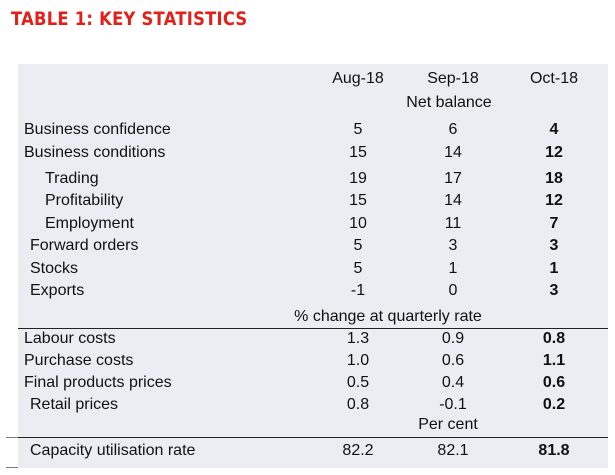 The width and height of the screenshot is (615, 475). Describe the element at coordinates (113, 450) in the screenshot. I see `row-label: Capacity utilisation rate` at that location.